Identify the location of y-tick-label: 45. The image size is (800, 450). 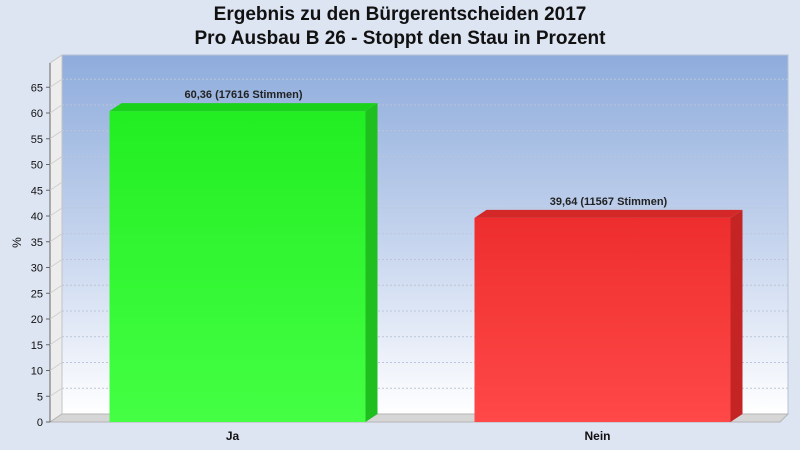
(37, 191).